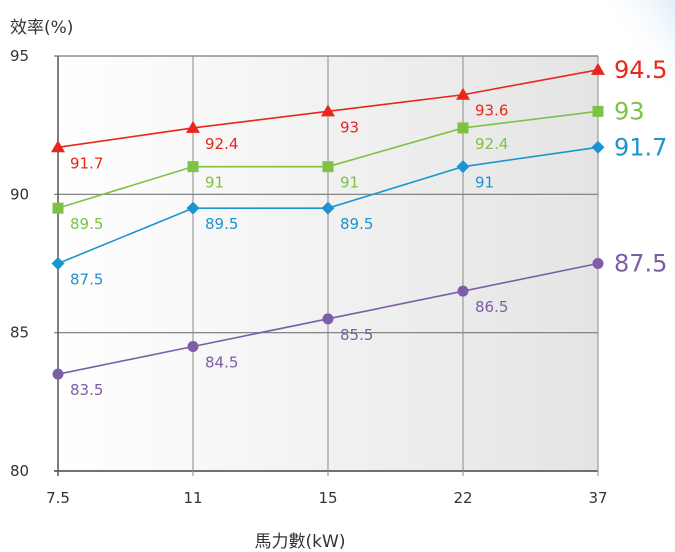 The width and height of the screenshot is (675, 552). What do you see at coordinates (221, 363) in the screenshot?
I see `data-label: 84.5` at bounding box center [221, 363].